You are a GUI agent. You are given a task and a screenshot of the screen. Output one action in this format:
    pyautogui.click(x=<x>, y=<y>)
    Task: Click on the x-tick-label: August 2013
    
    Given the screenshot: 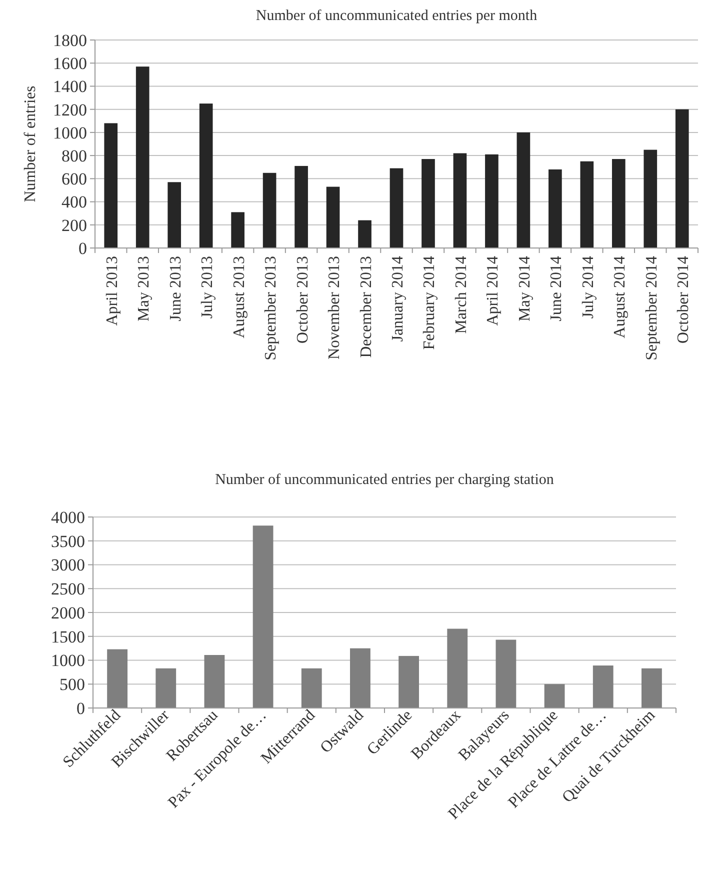 What is the action you would take?
    pyautogui.click(x=239, y=297)
    